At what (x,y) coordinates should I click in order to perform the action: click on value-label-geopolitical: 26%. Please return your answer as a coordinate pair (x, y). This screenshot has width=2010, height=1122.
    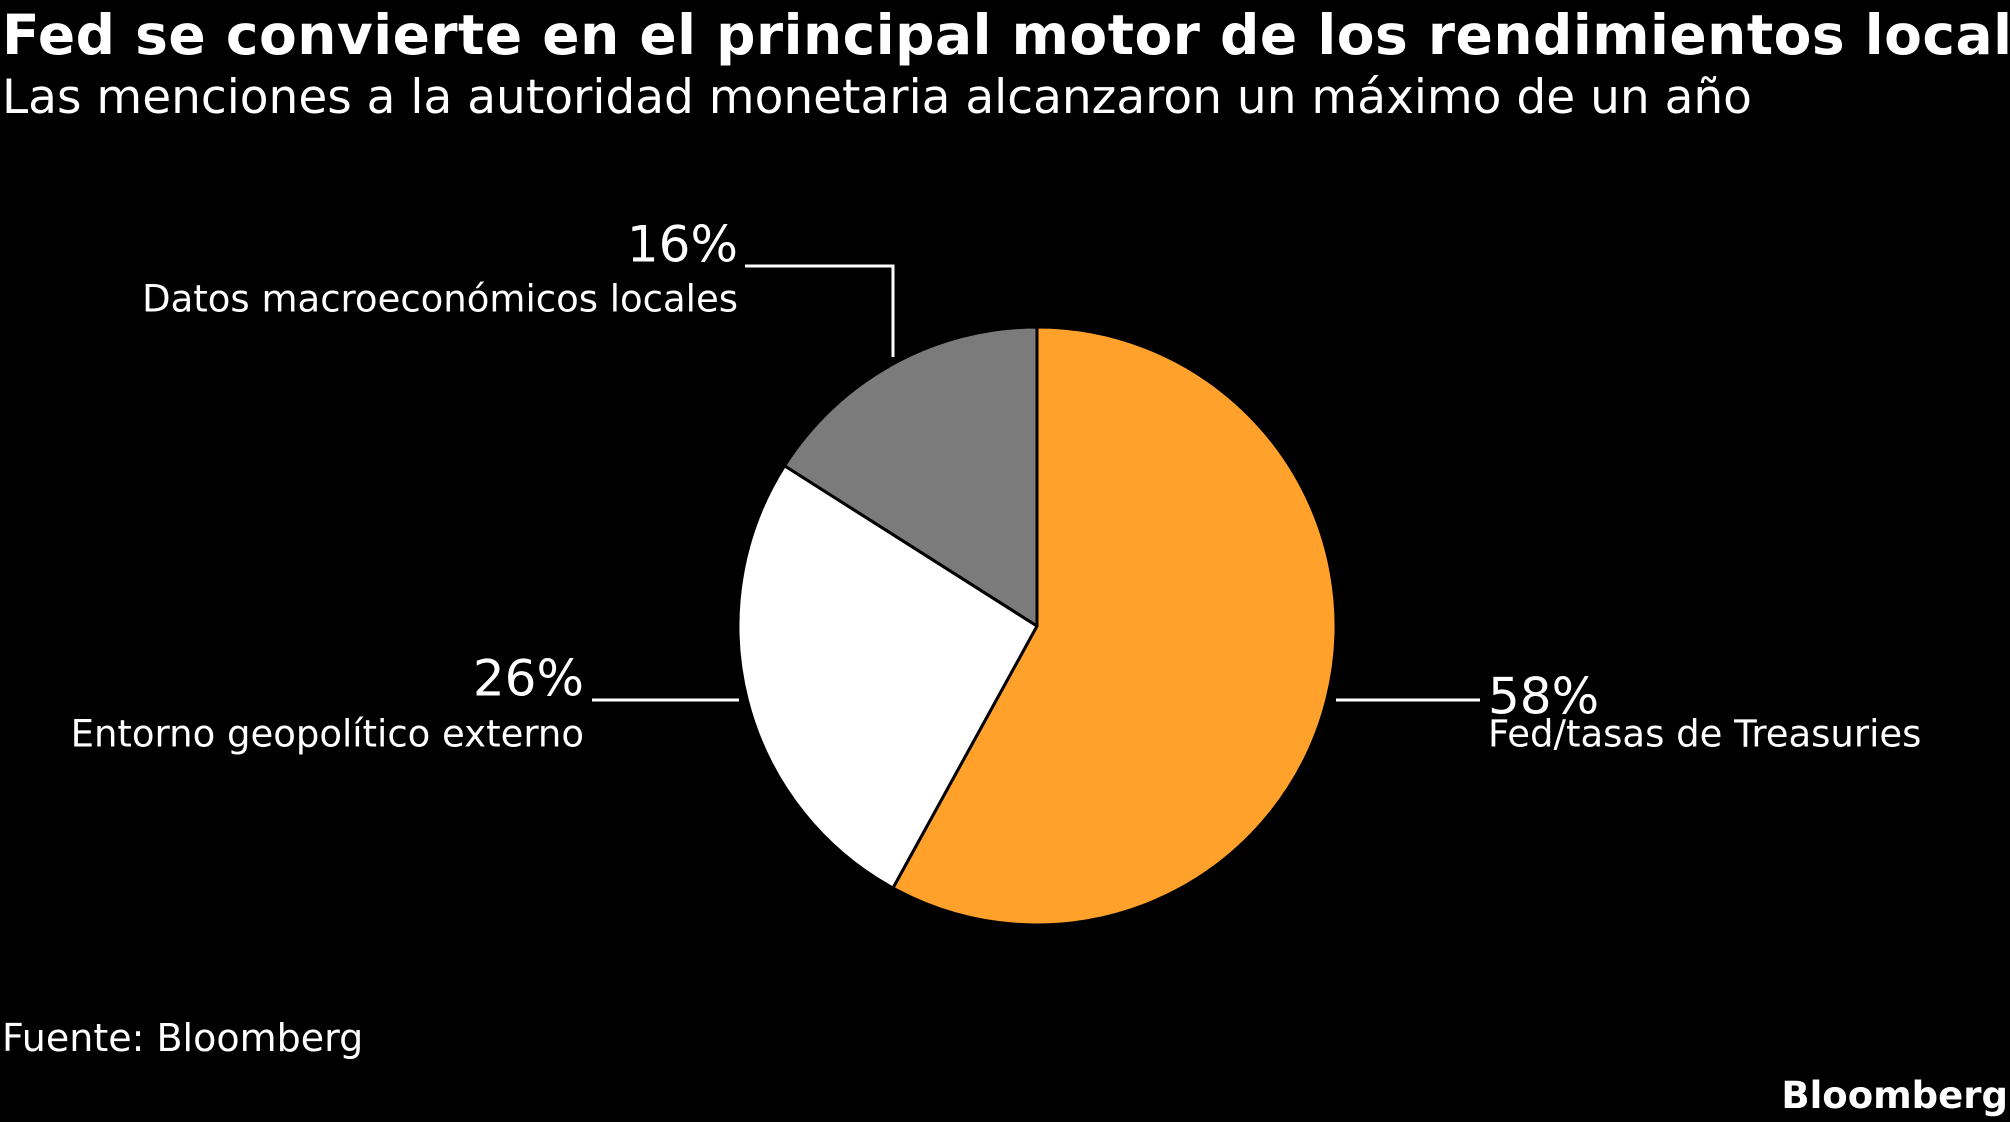
    Looking at the image, I should click on (528, 679).